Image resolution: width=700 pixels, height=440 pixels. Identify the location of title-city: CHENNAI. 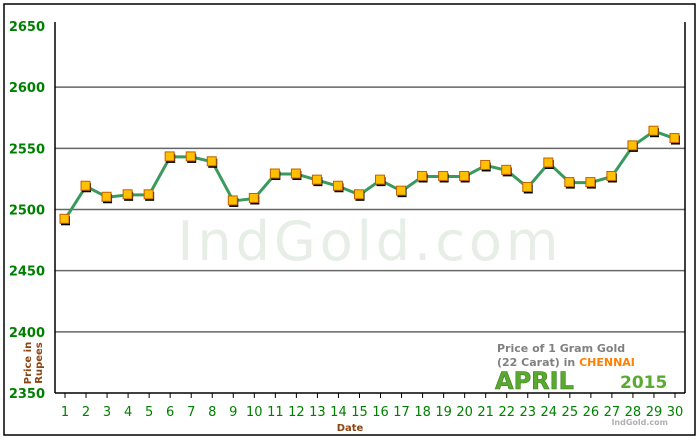
(607, 362).